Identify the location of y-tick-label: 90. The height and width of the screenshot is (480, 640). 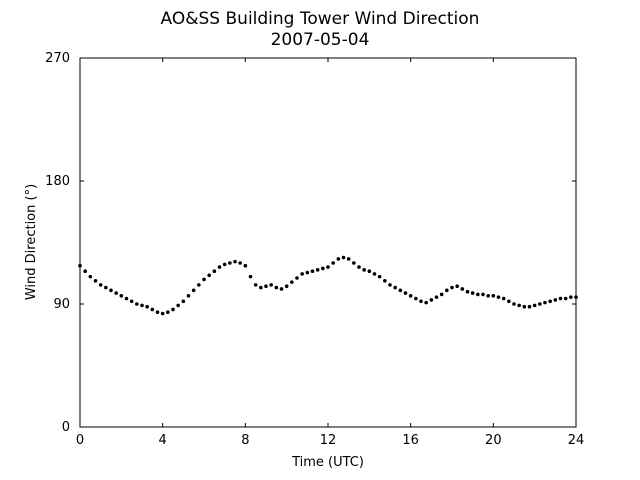
(61, 304).